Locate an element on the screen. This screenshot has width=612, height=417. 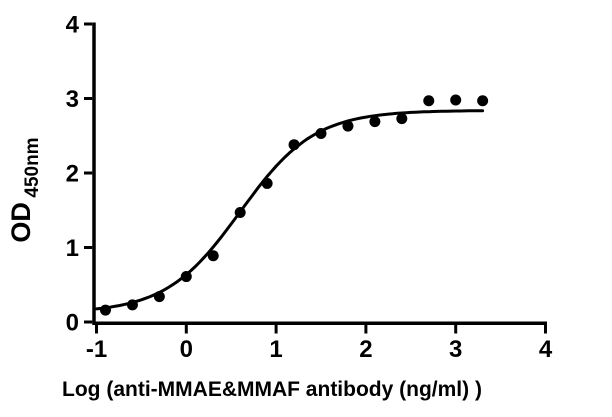
y-tick-label-4: 4 is located at coordinates (73, 25).